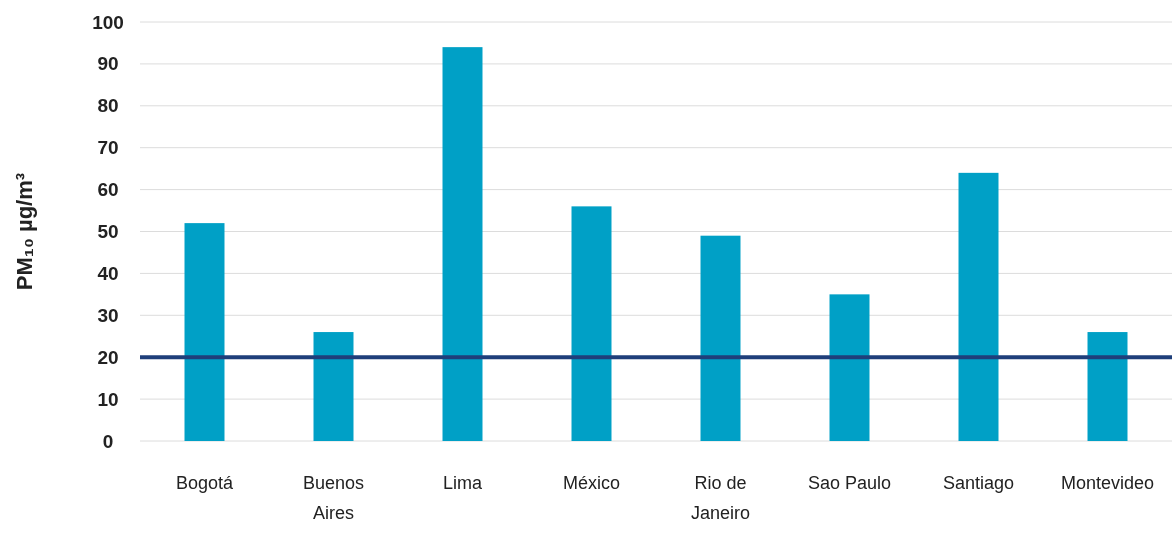 The image size is (1172, 534). Describe the element at coordinates (462, 483) in the screenshot. I see `x-tick-label: Lima` at that location.